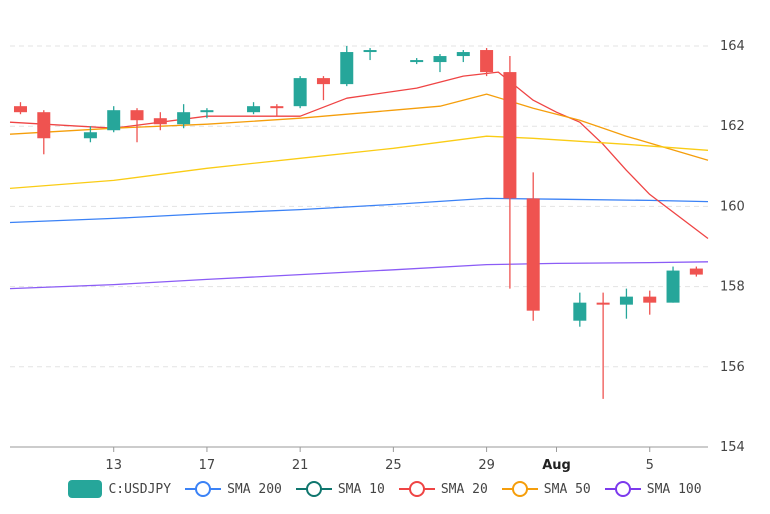 Image resolution: width=770 pixels, height=514 pixels. I want to click on legend-item-sma-200: SMA 200, so click(233, 489).